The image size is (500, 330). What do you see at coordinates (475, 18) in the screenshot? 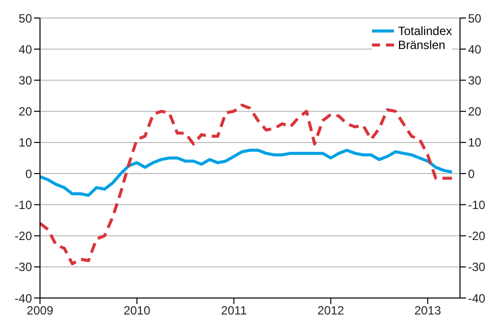
I see `y2-tick-label: 50` at bounding box center [475, 18].